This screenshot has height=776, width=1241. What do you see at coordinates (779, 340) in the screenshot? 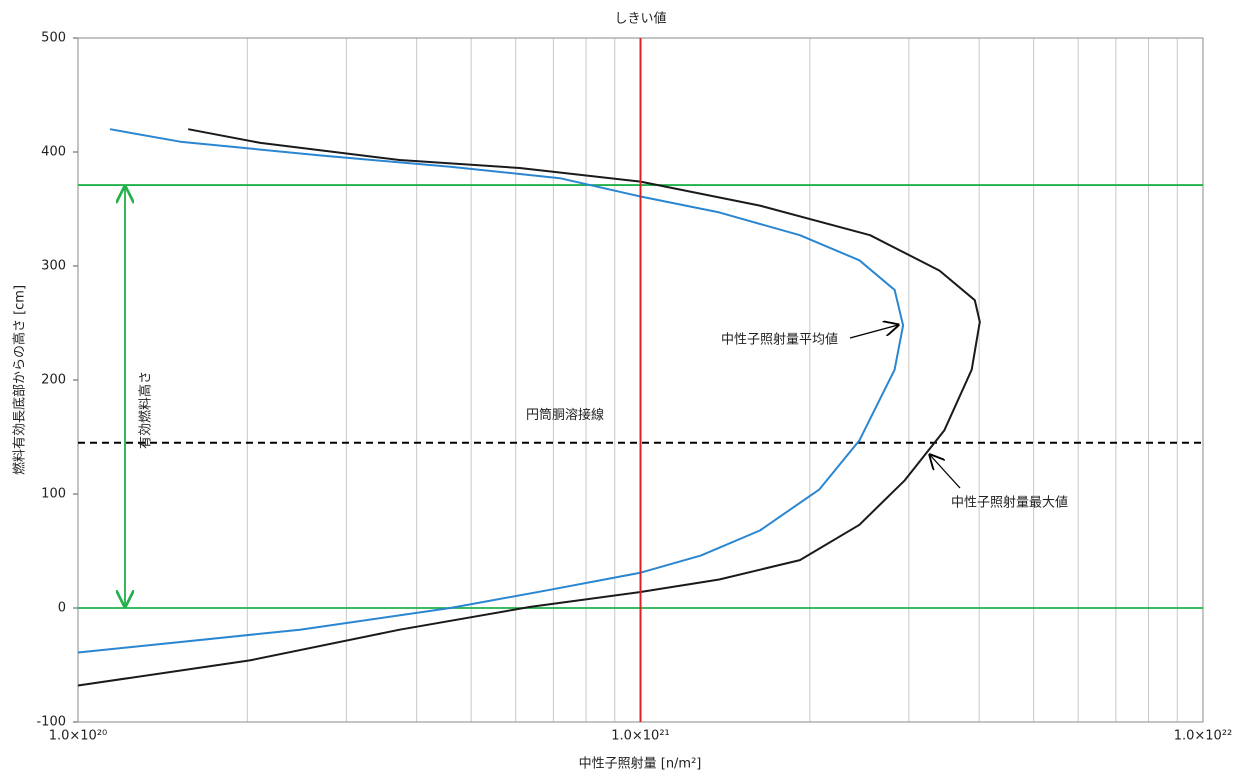
I see `series-label: 中性子照射量平均値` at bounding box center [779, 340].